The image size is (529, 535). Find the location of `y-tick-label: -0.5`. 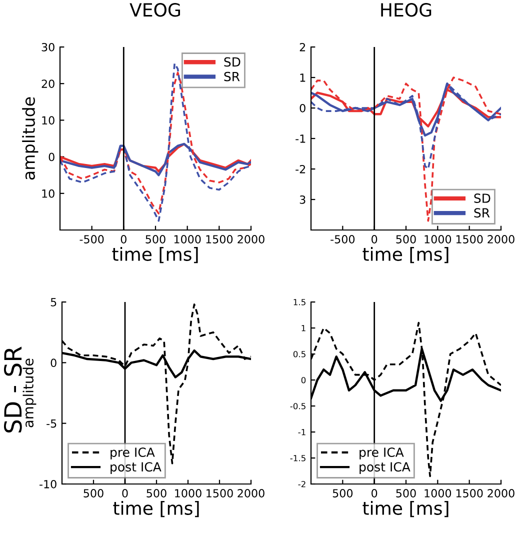

y-tick-label: -0.5 is located at coordinates (298, 406).